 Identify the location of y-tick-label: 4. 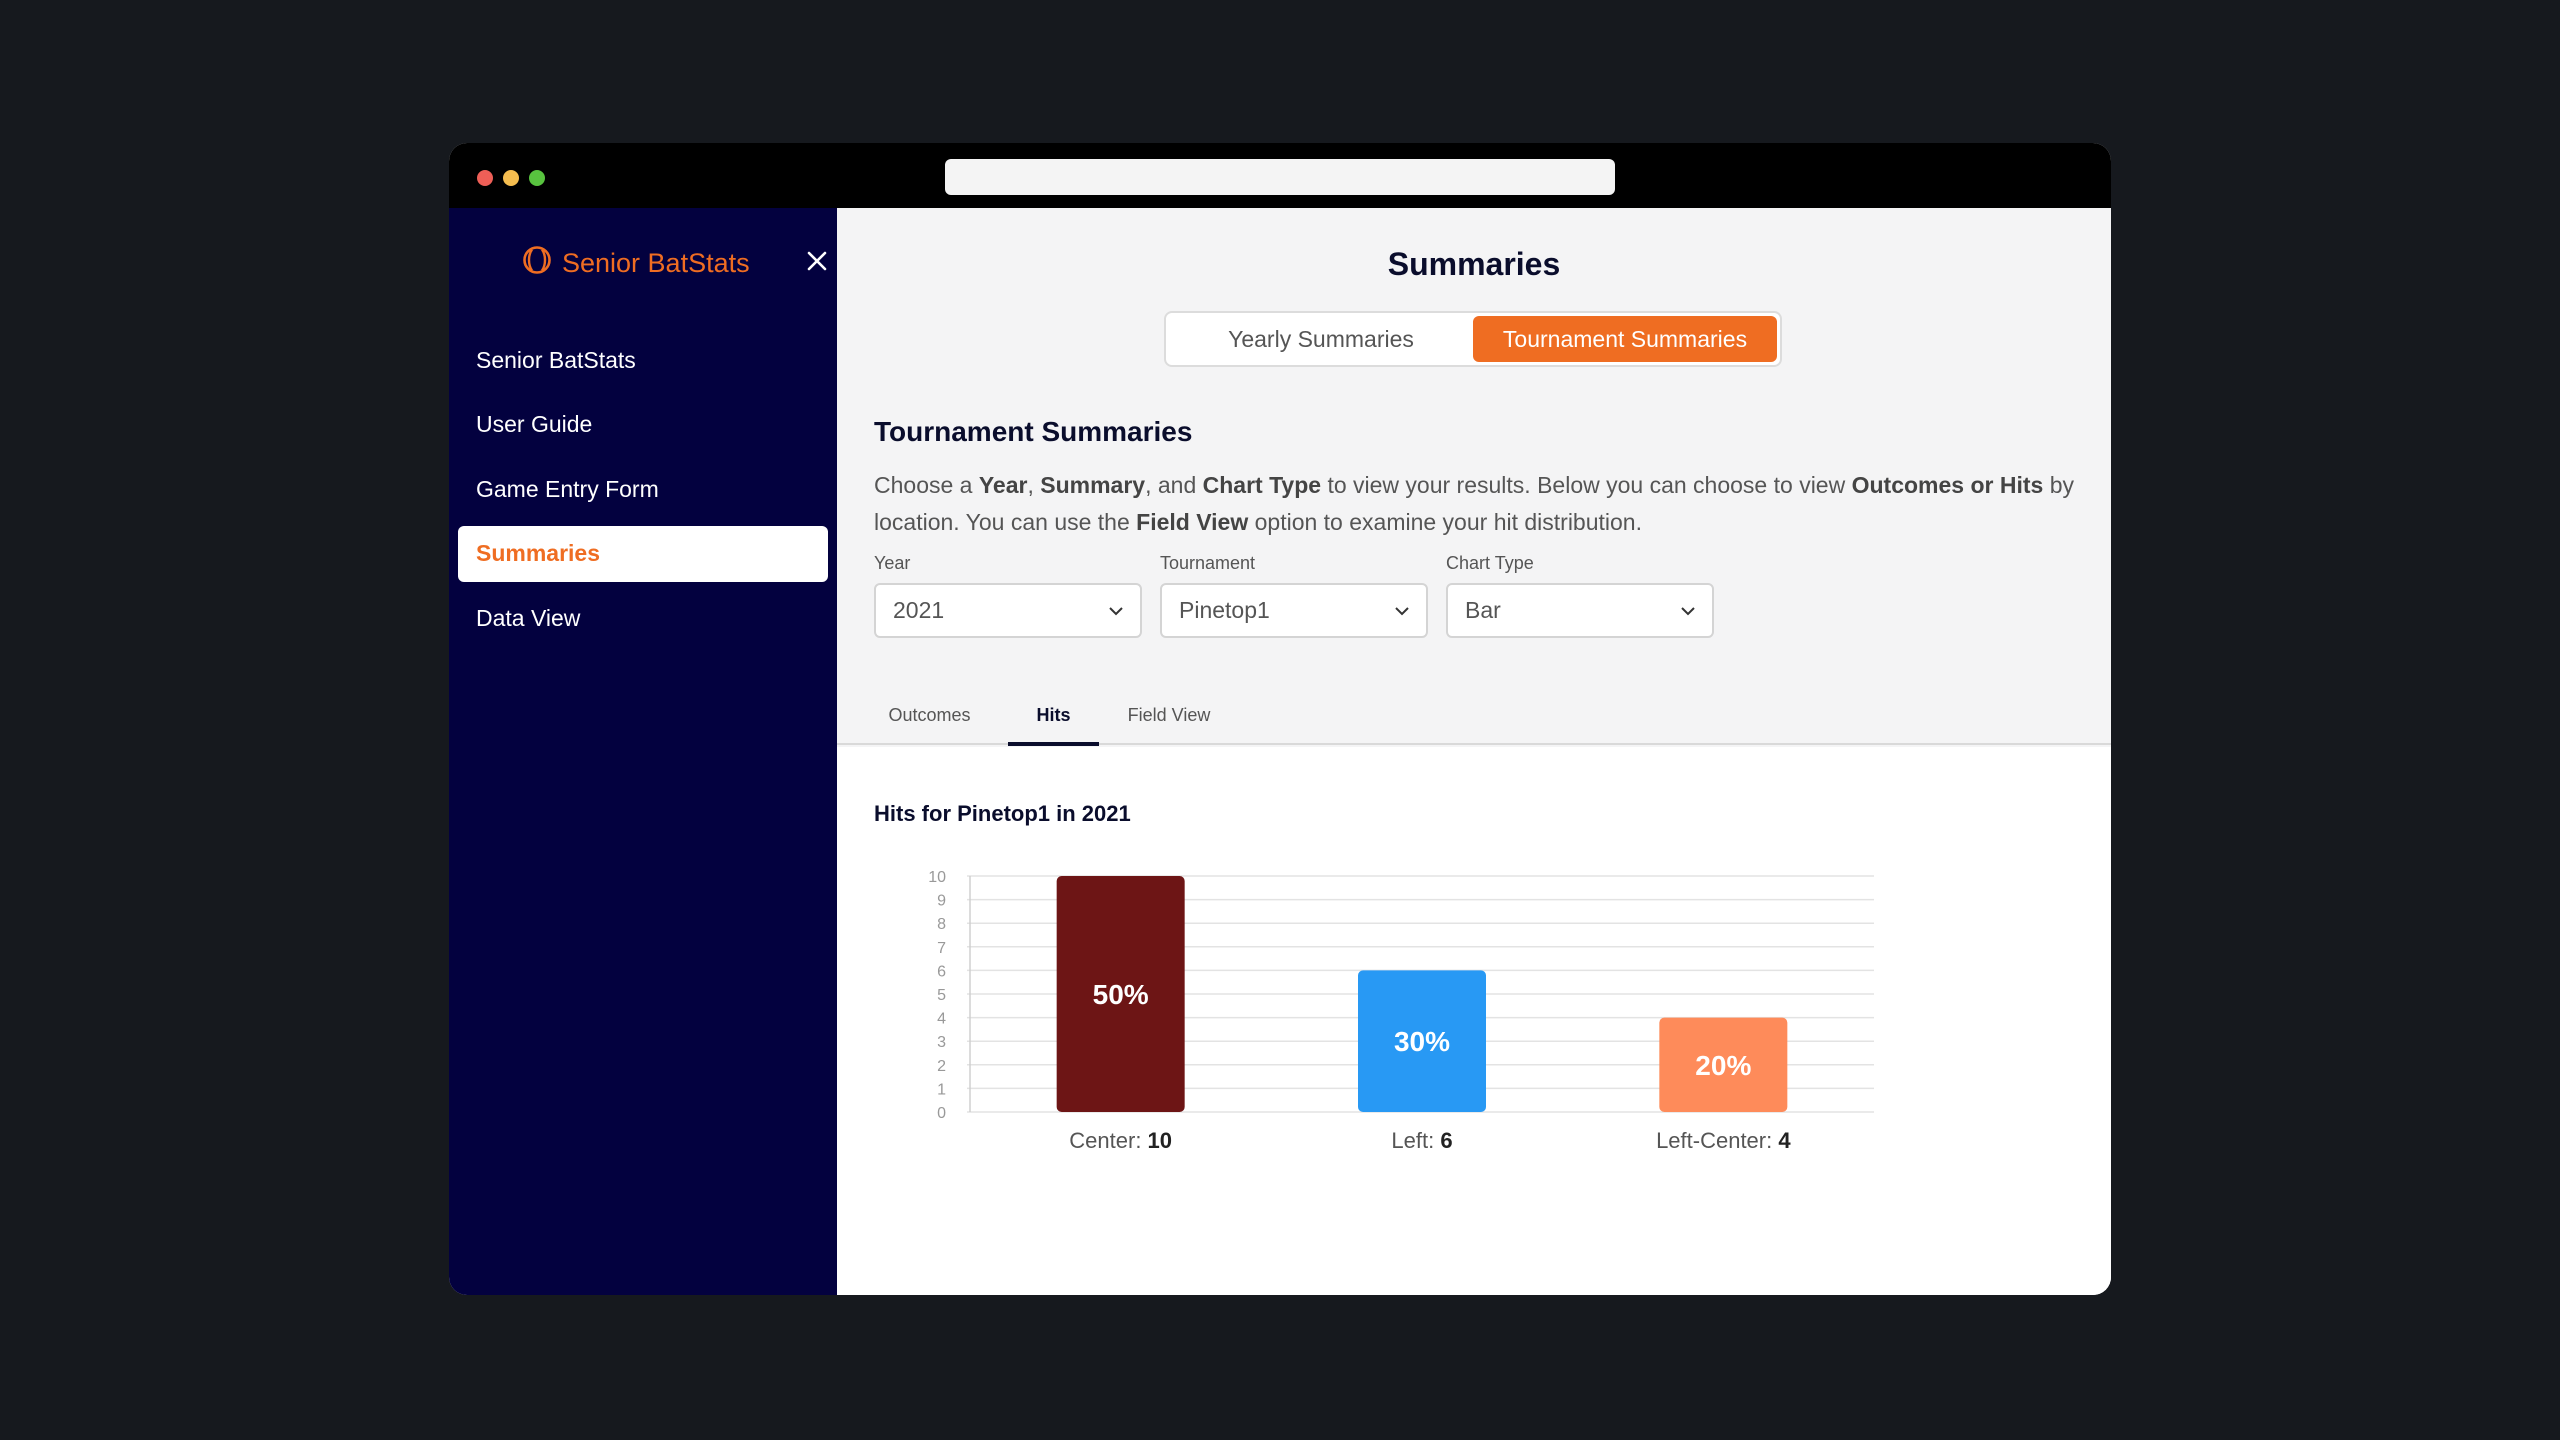
(941, 1019).